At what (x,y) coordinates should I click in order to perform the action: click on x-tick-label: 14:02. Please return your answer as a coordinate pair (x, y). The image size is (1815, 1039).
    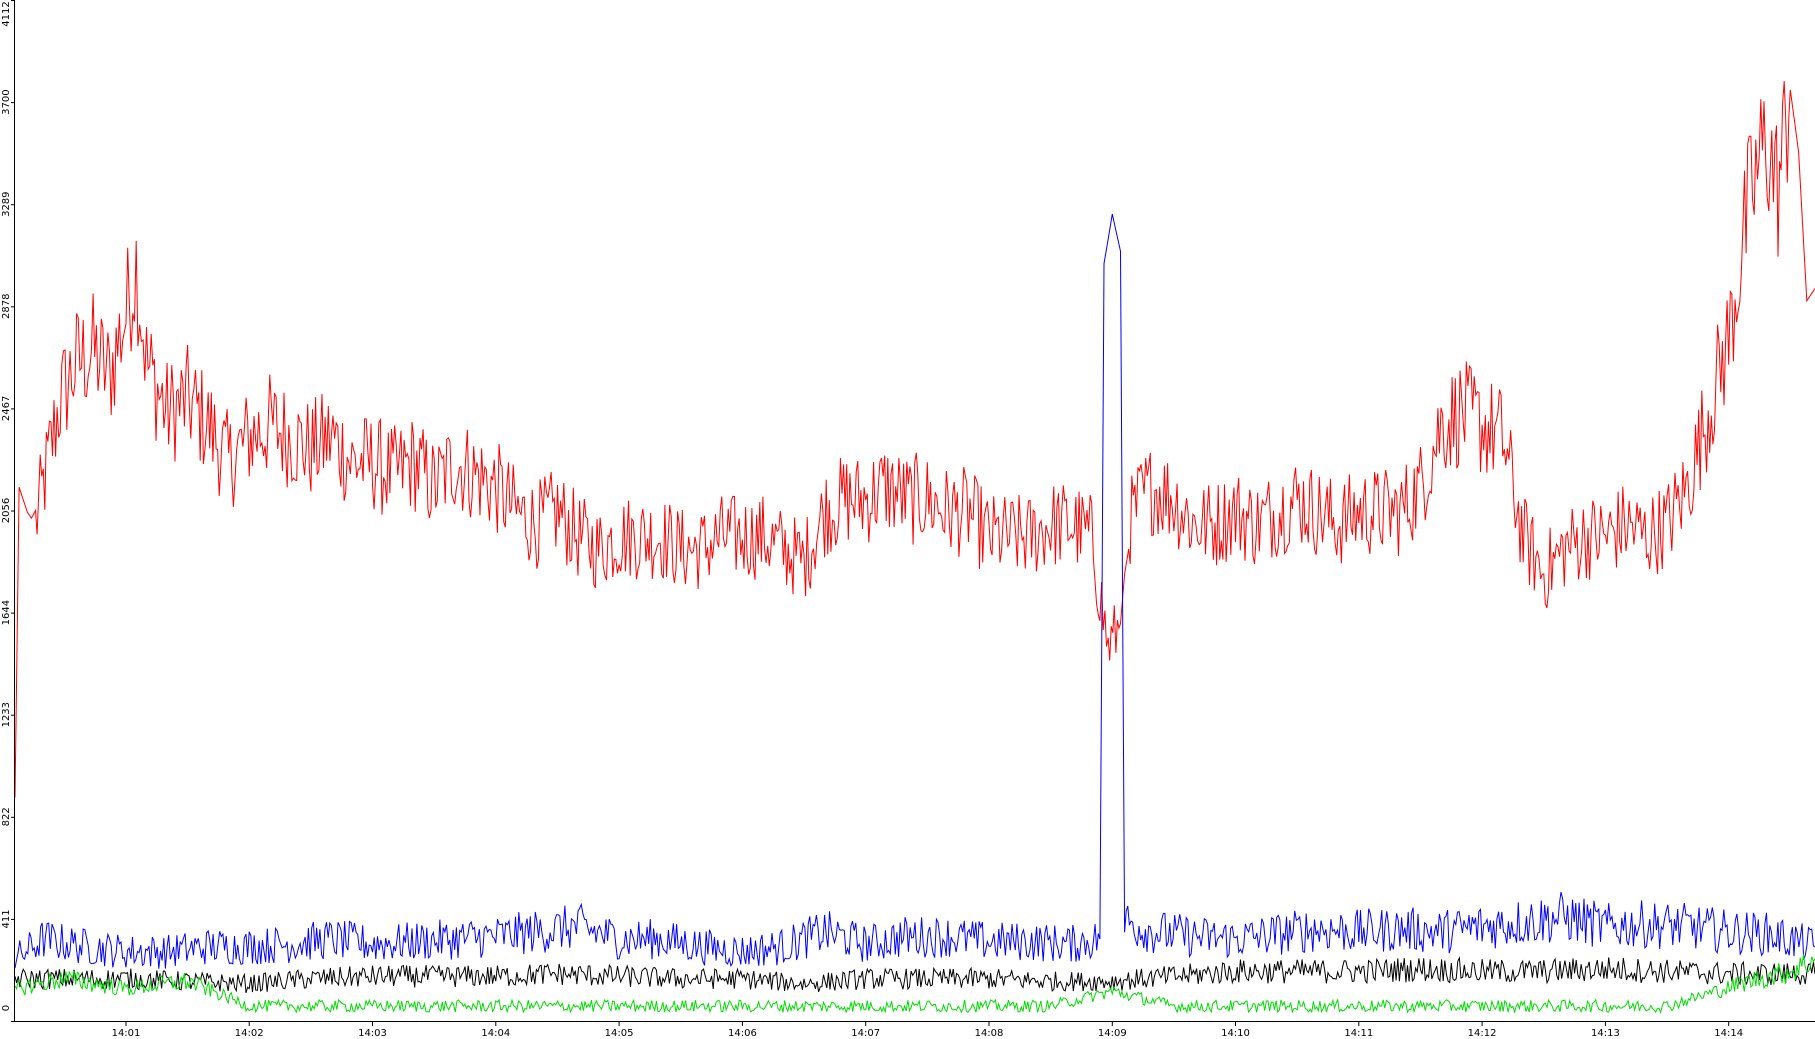
    Looking at the image, I should click on (249, 1033).